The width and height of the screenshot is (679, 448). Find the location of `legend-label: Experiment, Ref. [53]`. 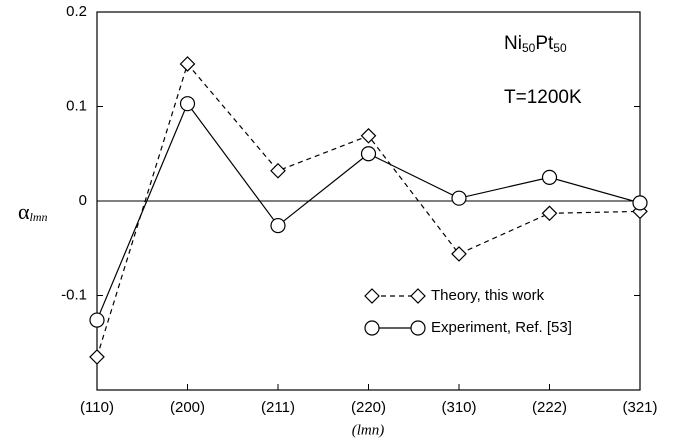

legend-label: Experiment, Ref. [53] is located at coordinates (501, 327).